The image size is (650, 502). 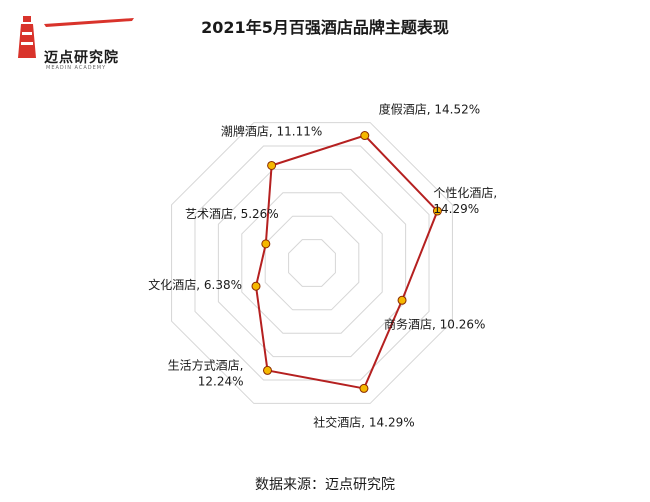 What do you see at coordinates (465, 201) in the screenshot?
I see `data-label-3: 个性化酒店, 14.29%` at bounding box center [465, 201].